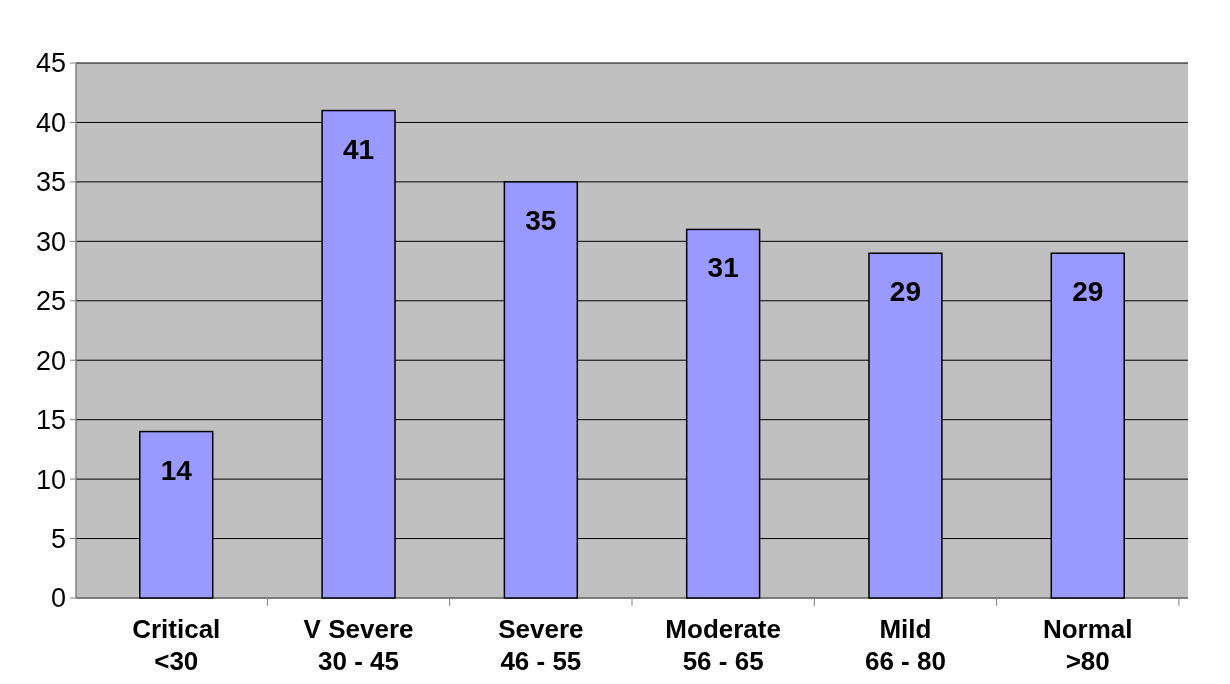 The height and width of the screenshot is (684, 1230). Describe the element at coordinates (723, 268) in the screenshot. I see `data-label: 31` at that location.